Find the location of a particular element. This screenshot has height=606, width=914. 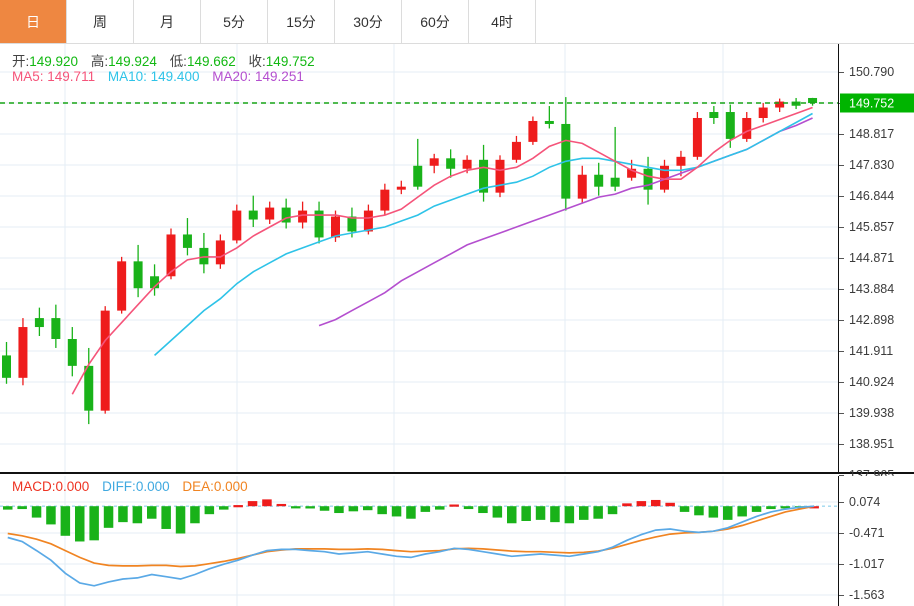

macd-axis-label: -0.471 is located at coordinates (867, 533).